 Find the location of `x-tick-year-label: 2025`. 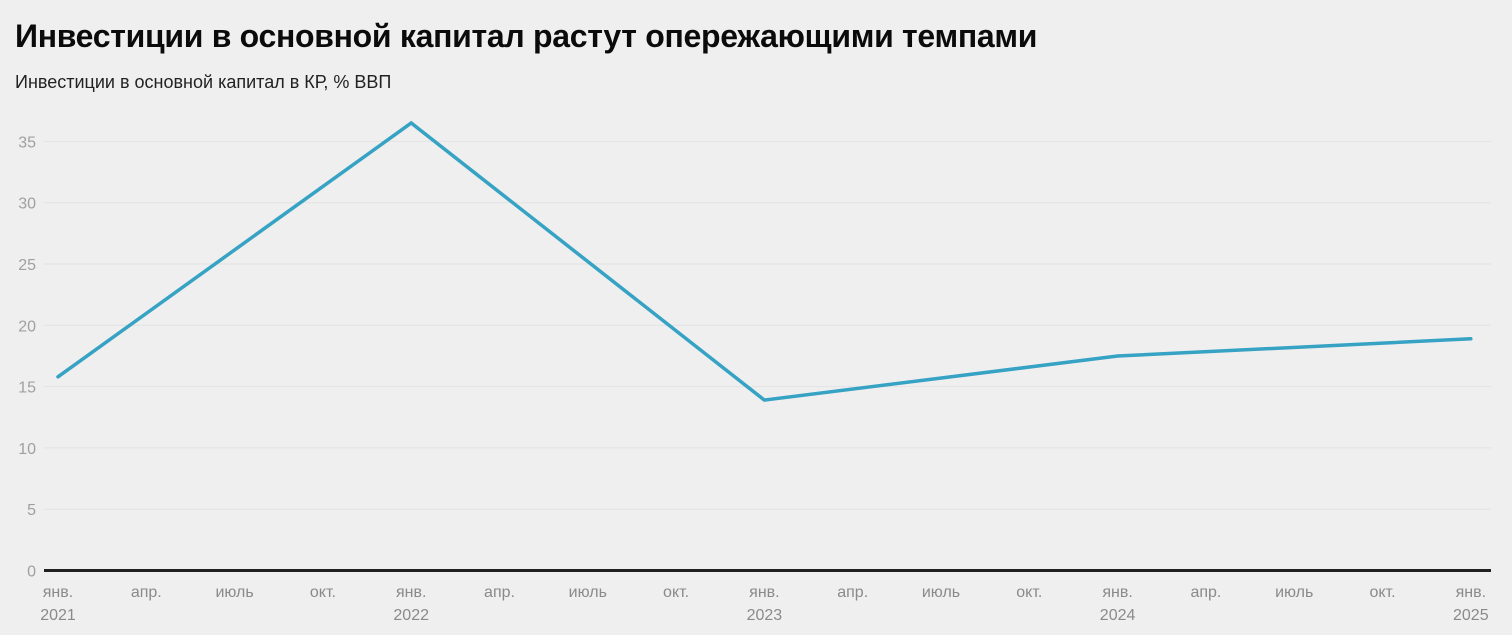

x-tick-year-label: 2025 is located at coordinates (1471, 615).